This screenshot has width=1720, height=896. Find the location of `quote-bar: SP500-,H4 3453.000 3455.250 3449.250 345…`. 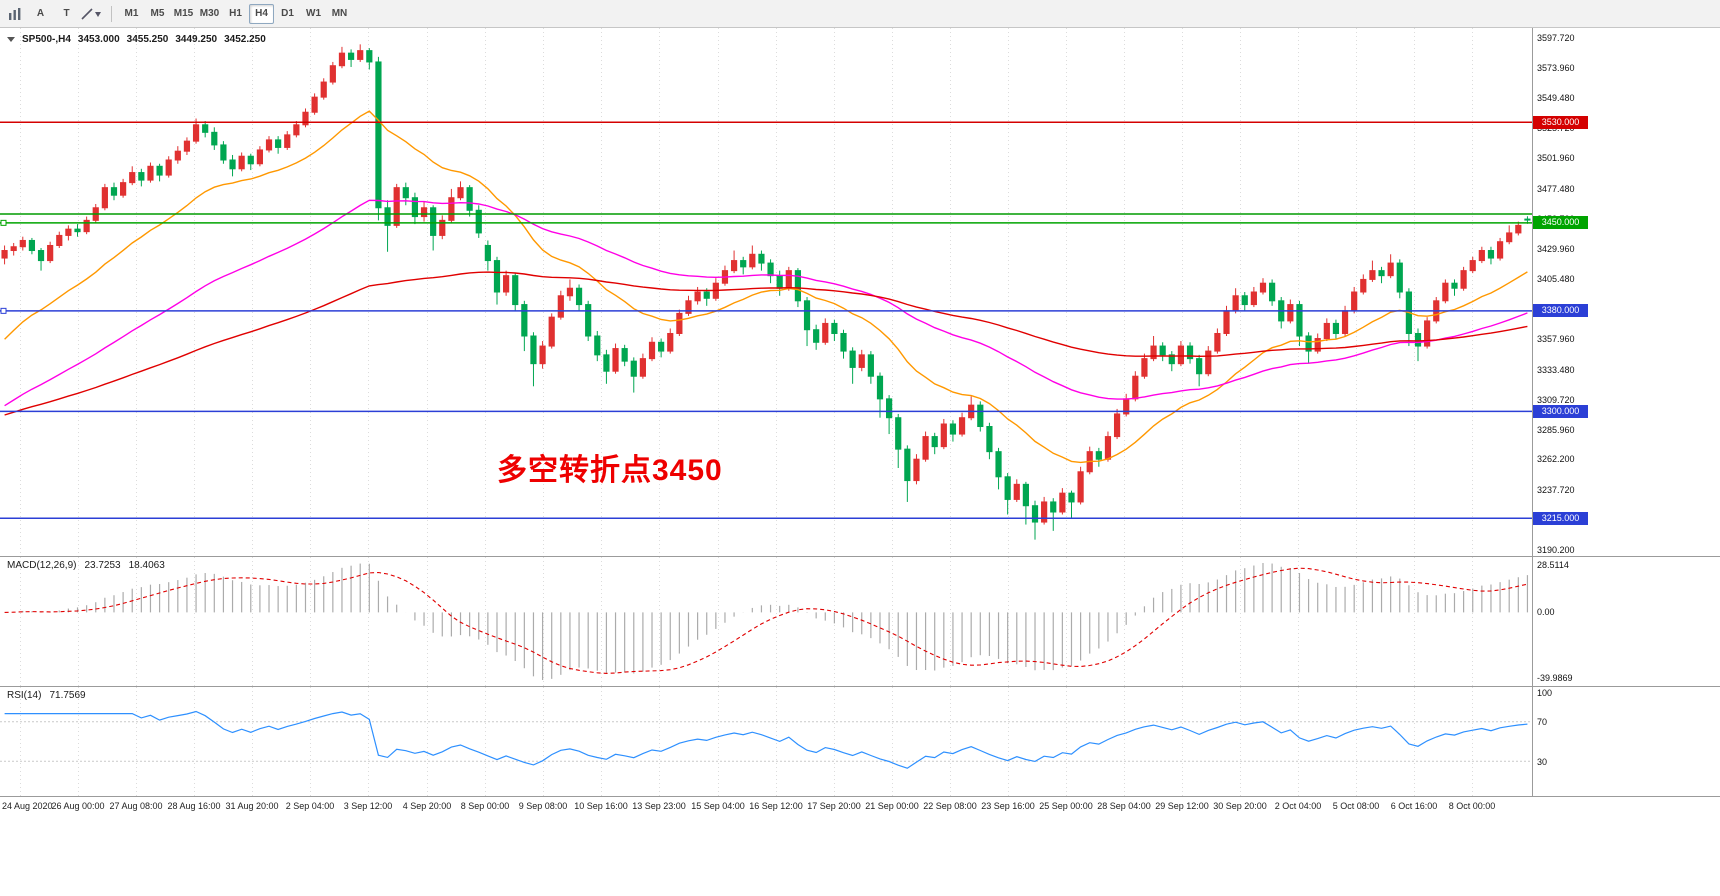

quote-bar: SP500-,H4 3453.000 3455.250 3449.250 345… is located at coordinates (136, 39).